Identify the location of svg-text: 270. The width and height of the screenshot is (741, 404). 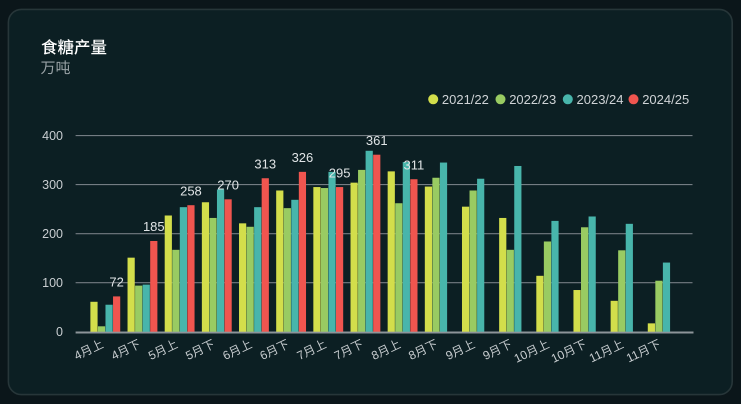
(228, 185).